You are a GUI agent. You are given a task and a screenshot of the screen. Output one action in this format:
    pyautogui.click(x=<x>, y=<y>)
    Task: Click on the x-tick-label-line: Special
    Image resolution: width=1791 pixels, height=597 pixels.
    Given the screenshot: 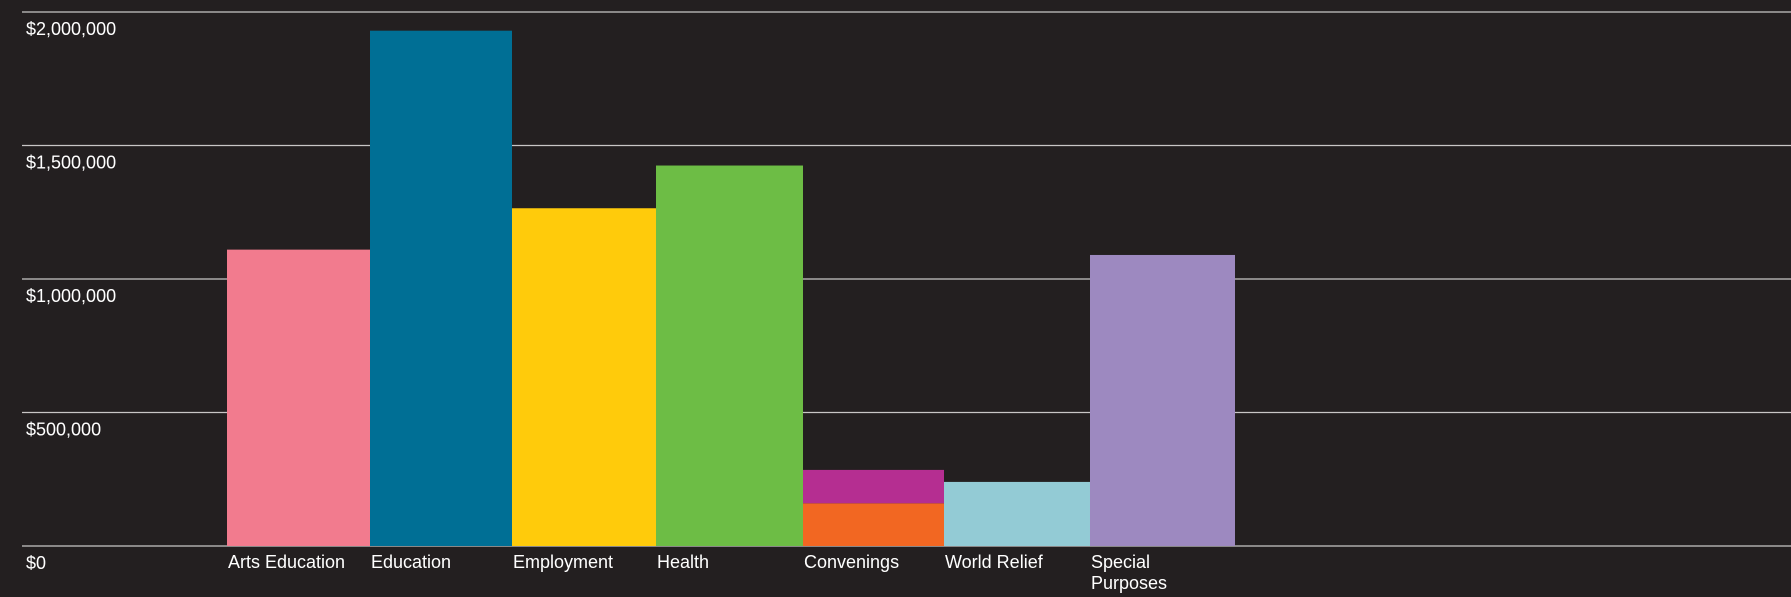 What is the action you would take?
    pyautogui.click(x=1120, y=562)
    